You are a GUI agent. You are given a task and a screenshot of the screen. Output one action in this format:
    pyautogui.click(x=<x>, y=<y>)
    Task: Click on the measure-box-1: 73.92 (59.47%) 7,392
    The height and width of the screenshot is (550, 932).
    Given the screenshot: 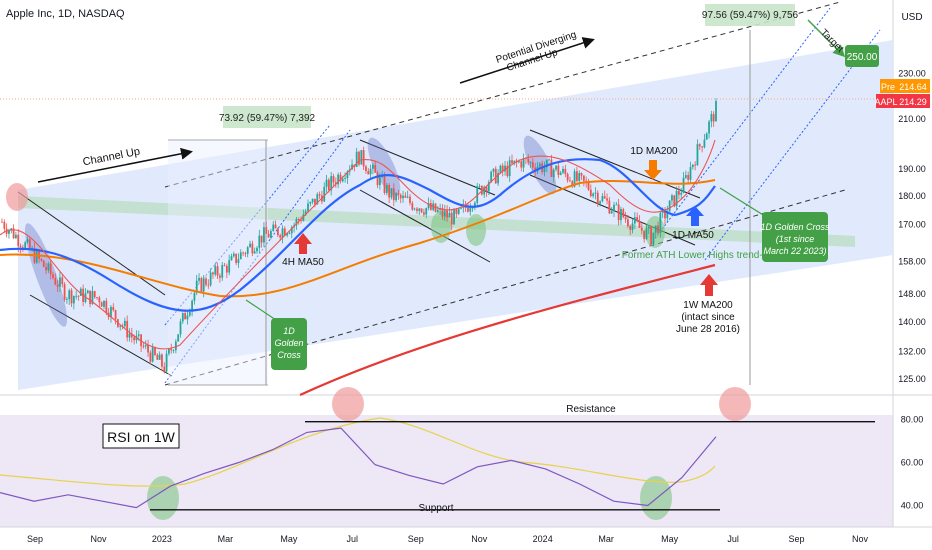 What is the action you would take?
    pyautogui.click(x=242, y=246)
    